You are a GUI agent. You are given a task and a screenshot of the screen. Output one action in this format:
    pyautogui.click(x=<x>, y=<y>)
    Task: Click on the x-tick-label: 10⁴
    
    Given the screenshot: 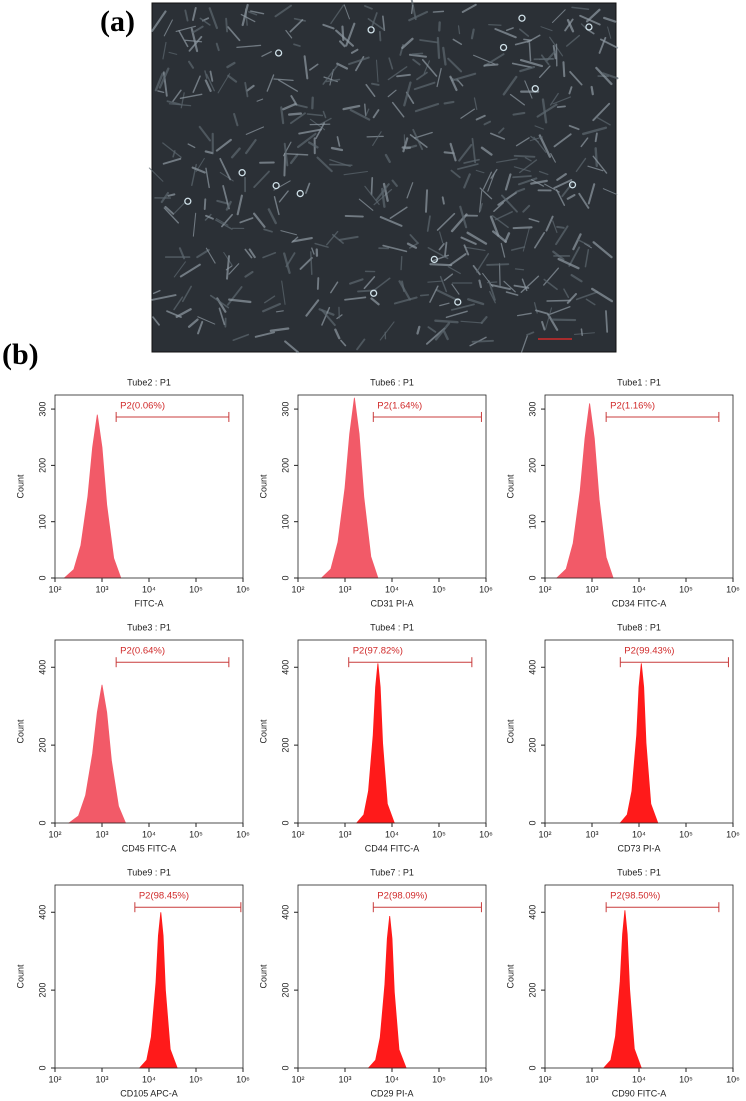 What is the action you would take?
    pyautogui.click(x=639, y=589)
    